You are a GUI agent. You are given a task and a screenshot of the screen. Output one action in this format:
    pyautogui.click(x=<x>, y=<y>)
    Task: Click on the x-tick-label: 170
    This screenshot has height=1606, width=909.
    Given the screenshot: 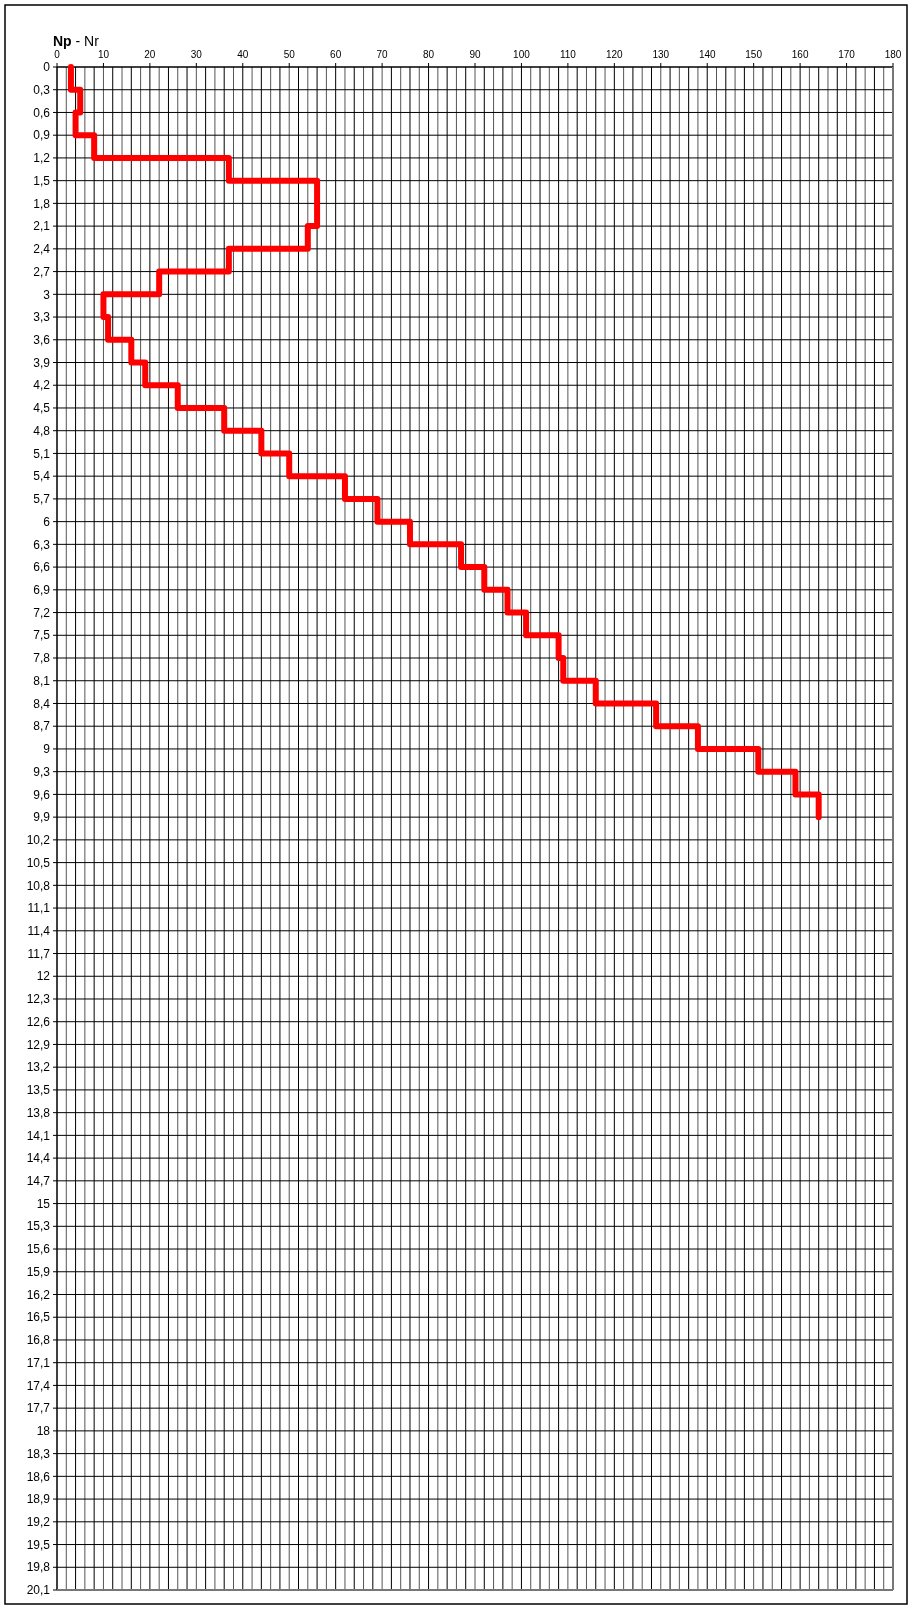 What is the action you would take?
    pyautogui.click(x=847, y=54)
    